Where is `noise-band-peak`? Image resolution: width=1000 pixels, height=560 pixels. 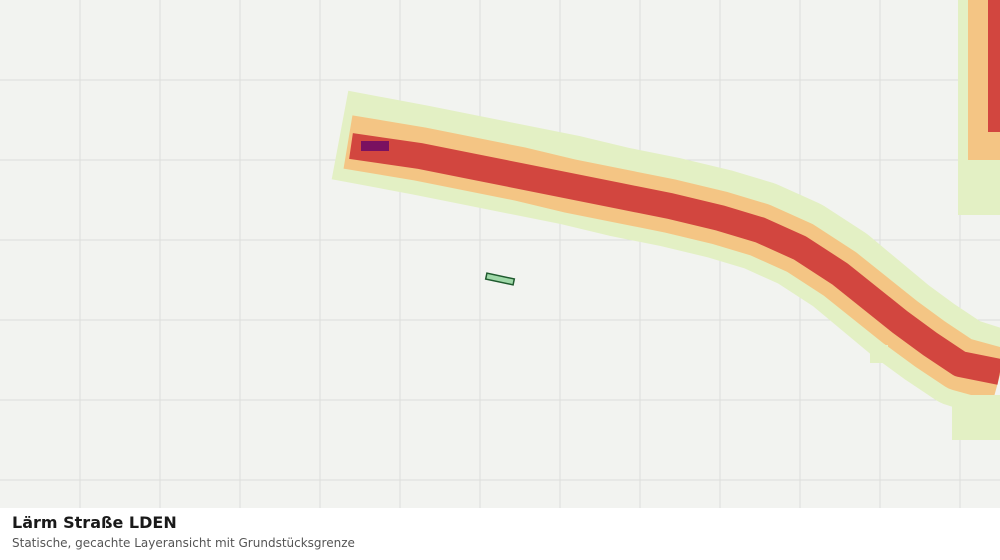 noise-band-peak is located at coordinates (375, 146).